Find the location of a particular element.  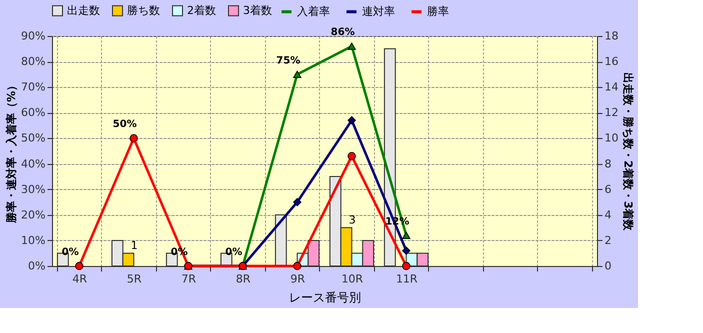

x-tick-label: 7R is located at coordinates (188, 279).